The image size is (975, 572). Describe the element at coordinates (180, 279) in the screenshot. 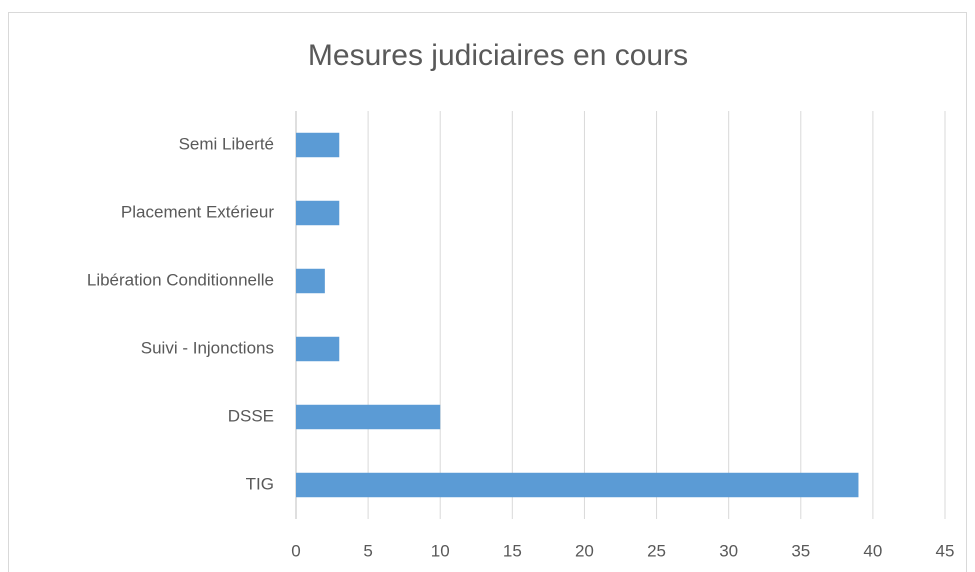

I see `y-tick-label: Libération Conditionnelle` at that location.